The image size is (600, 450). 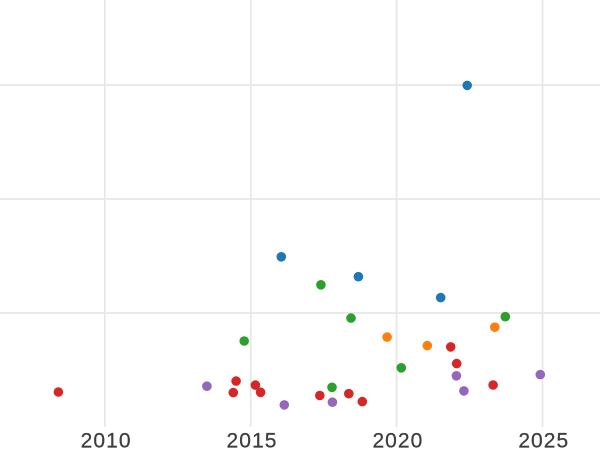 What do you see at coordinates (543, 440) in the screenshot?
I see `svg-text: 2025` at bounding box center [543, 440].